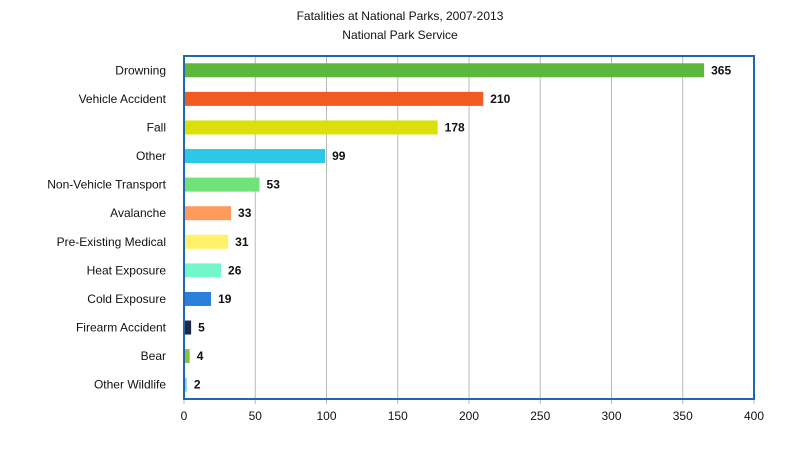 This screenshot has width=800, height=450. Describe the element at coordinates (540, 416) in the screenshot. I see `x-tick-label: 250` at that location.